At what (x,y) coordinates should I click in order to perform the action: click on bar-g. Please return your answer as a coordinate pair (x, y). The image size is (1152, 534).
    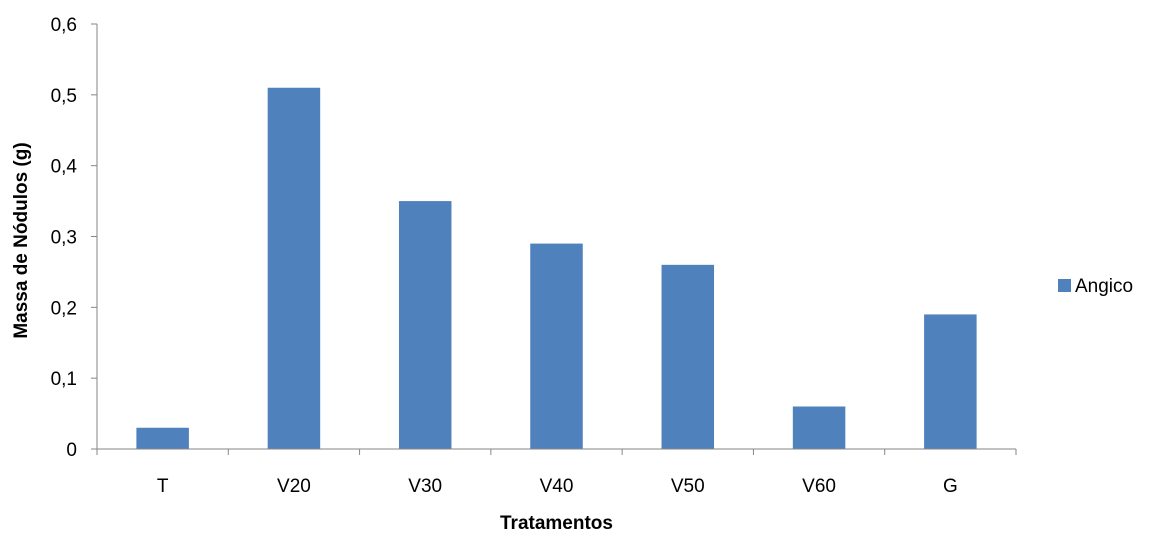
    Looking at the image, I should click on (950, 381).